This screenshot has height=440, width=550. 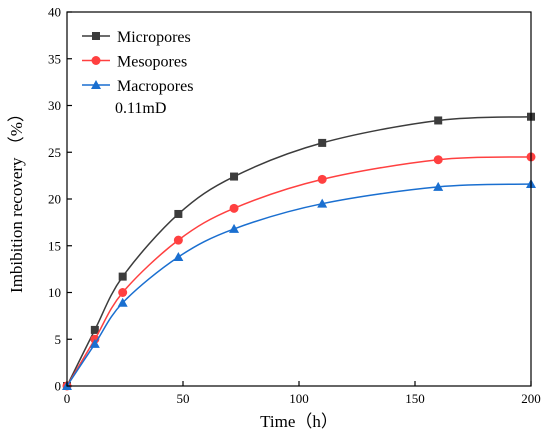 I want to click on y-tick-label: 30, so click(x=54, y=105).